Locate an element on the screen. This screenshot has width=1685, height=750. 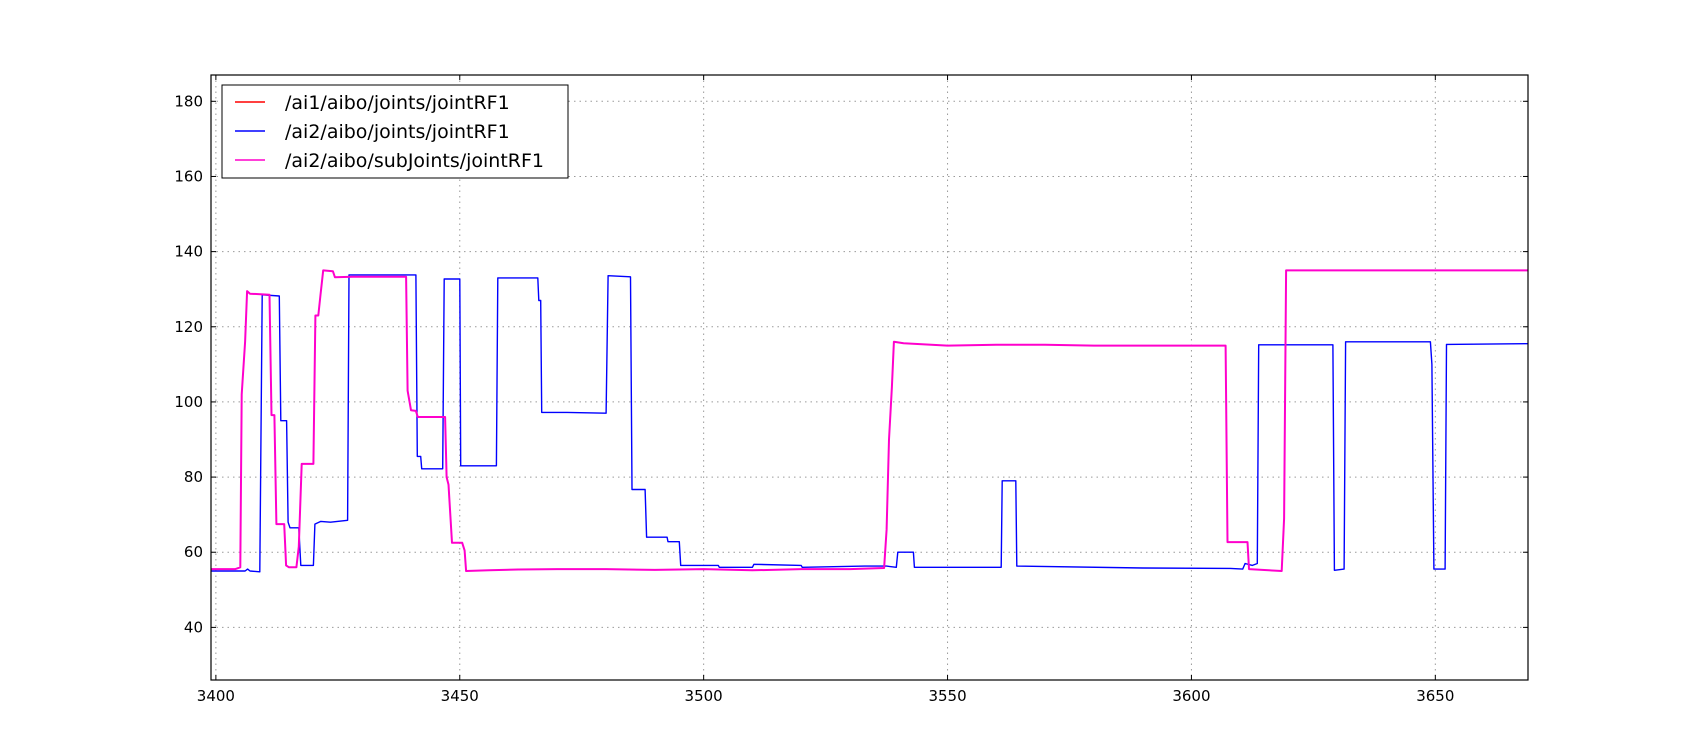
x-tick-label: 3600 is located at coordinates (1191, 696).